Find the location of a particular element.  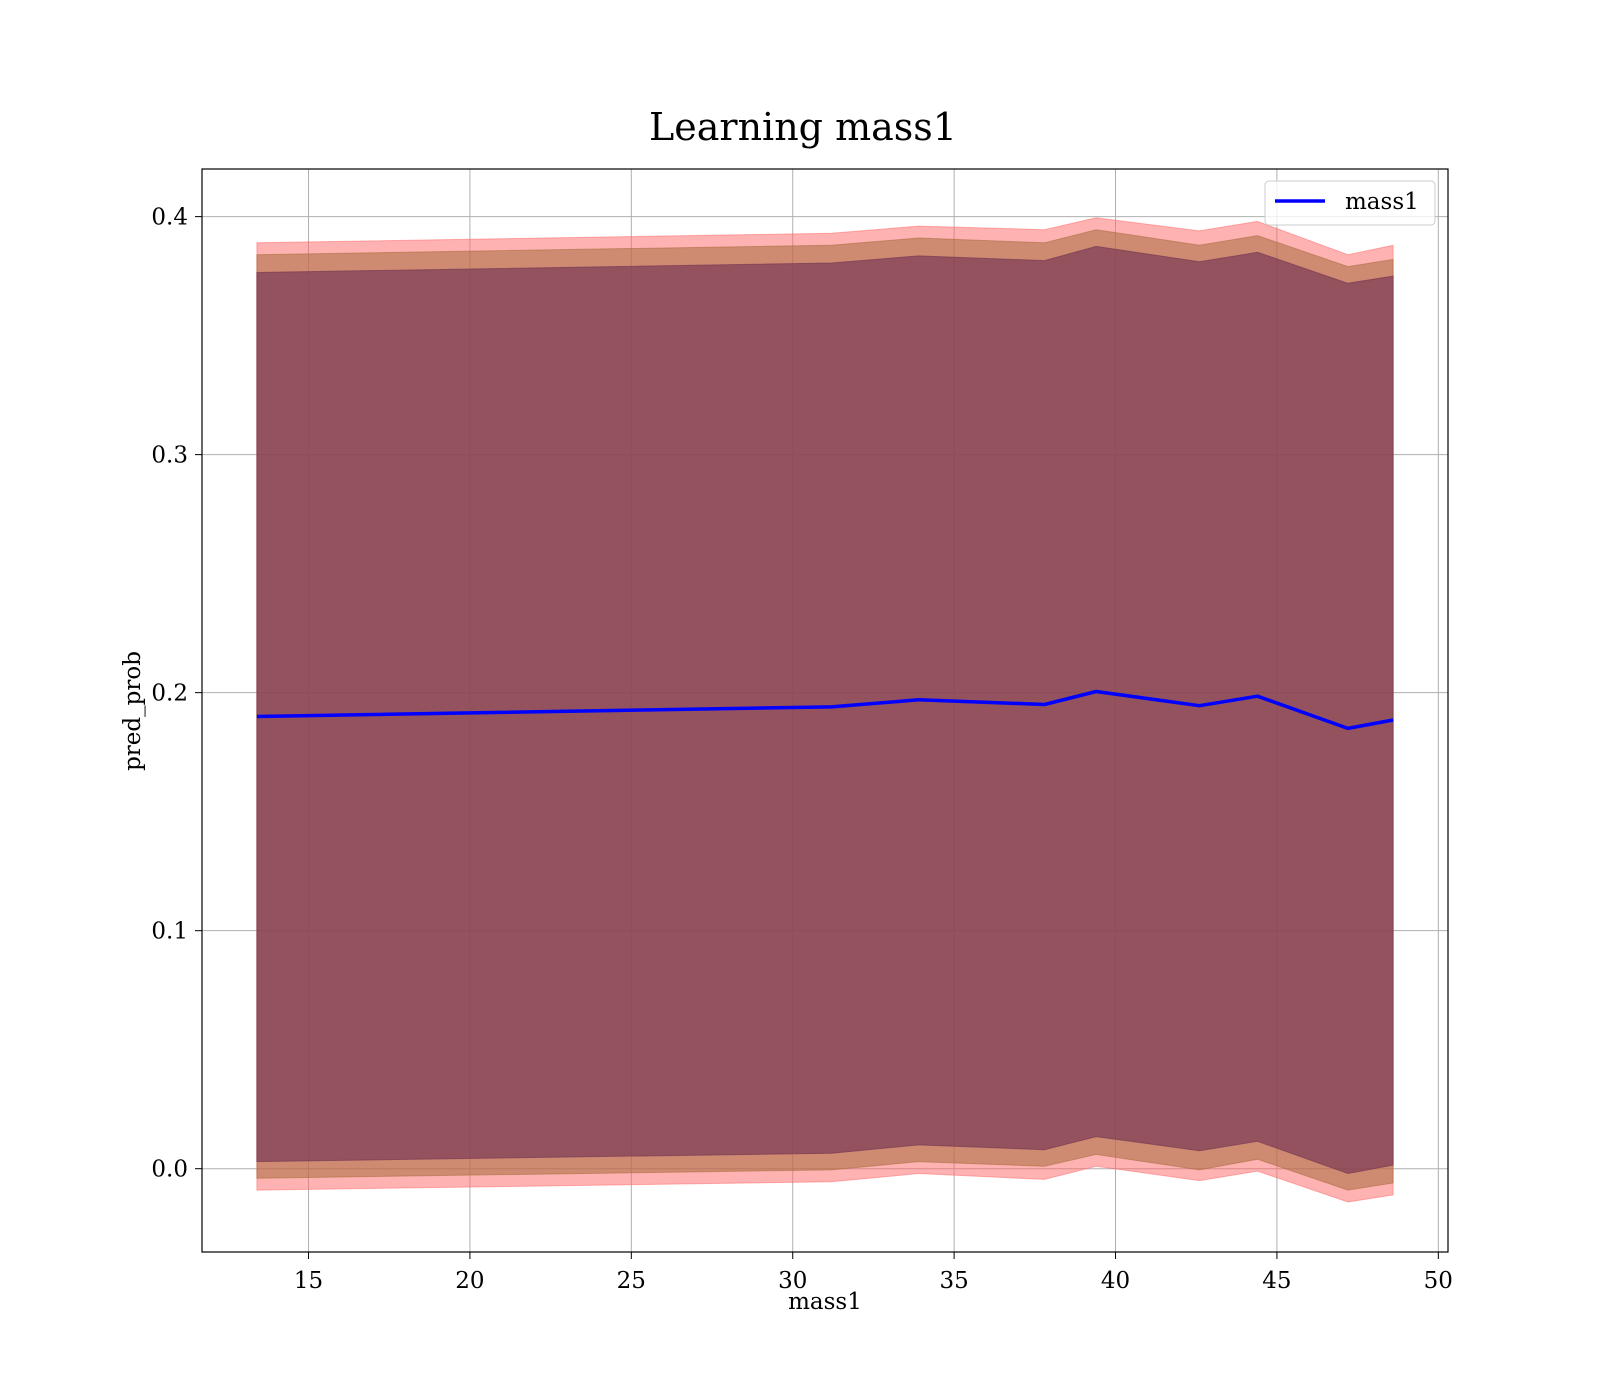

y-tick-label: 0.0 is located at coordinates (169, 1170).